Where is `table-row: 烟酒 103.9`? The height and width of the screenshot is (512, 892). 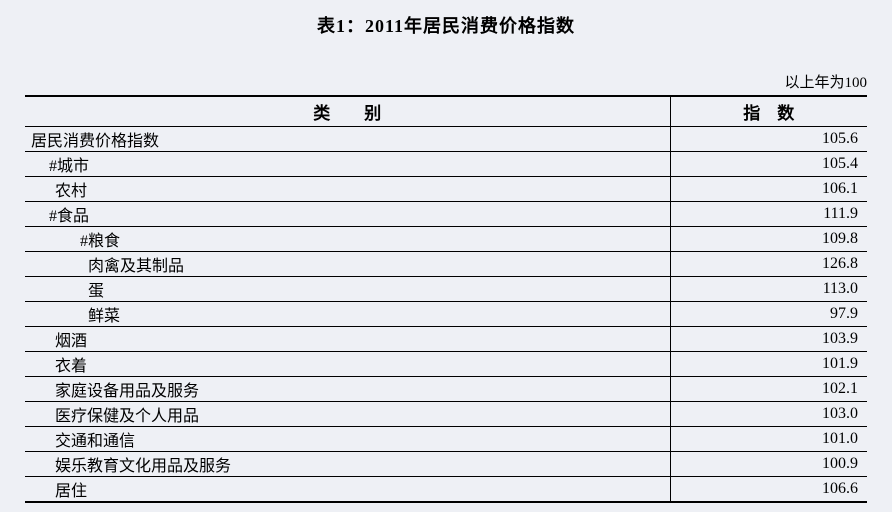
table-row: 烟酒 103.9 is located at coordinates (446, 339).